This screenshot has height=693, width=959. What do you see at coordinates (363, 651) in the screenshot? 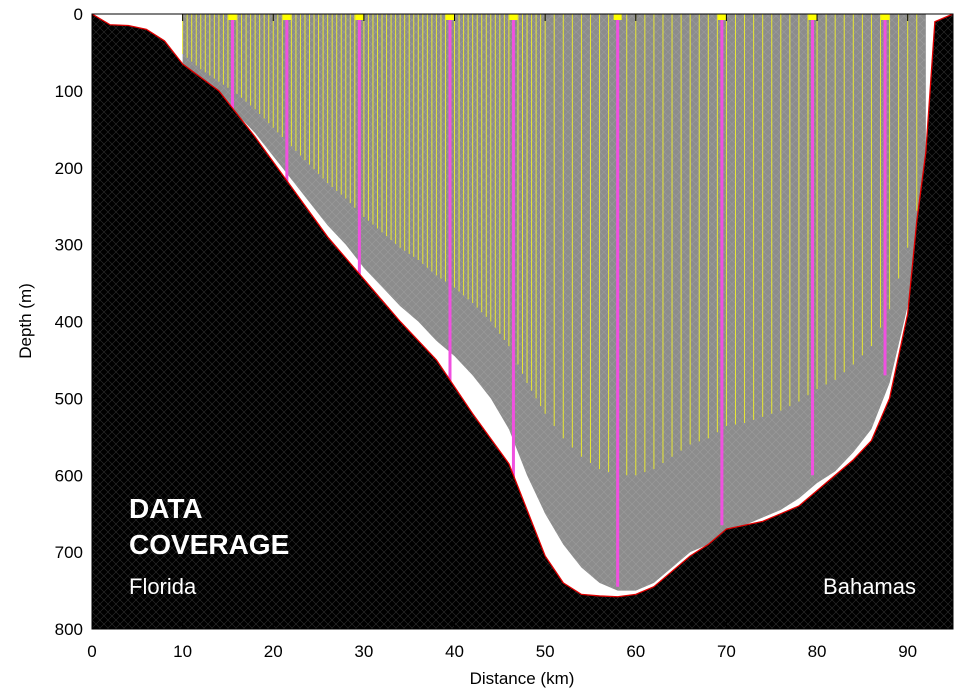
I see `x-tick-label: 30` at bounding box center [363, 651].